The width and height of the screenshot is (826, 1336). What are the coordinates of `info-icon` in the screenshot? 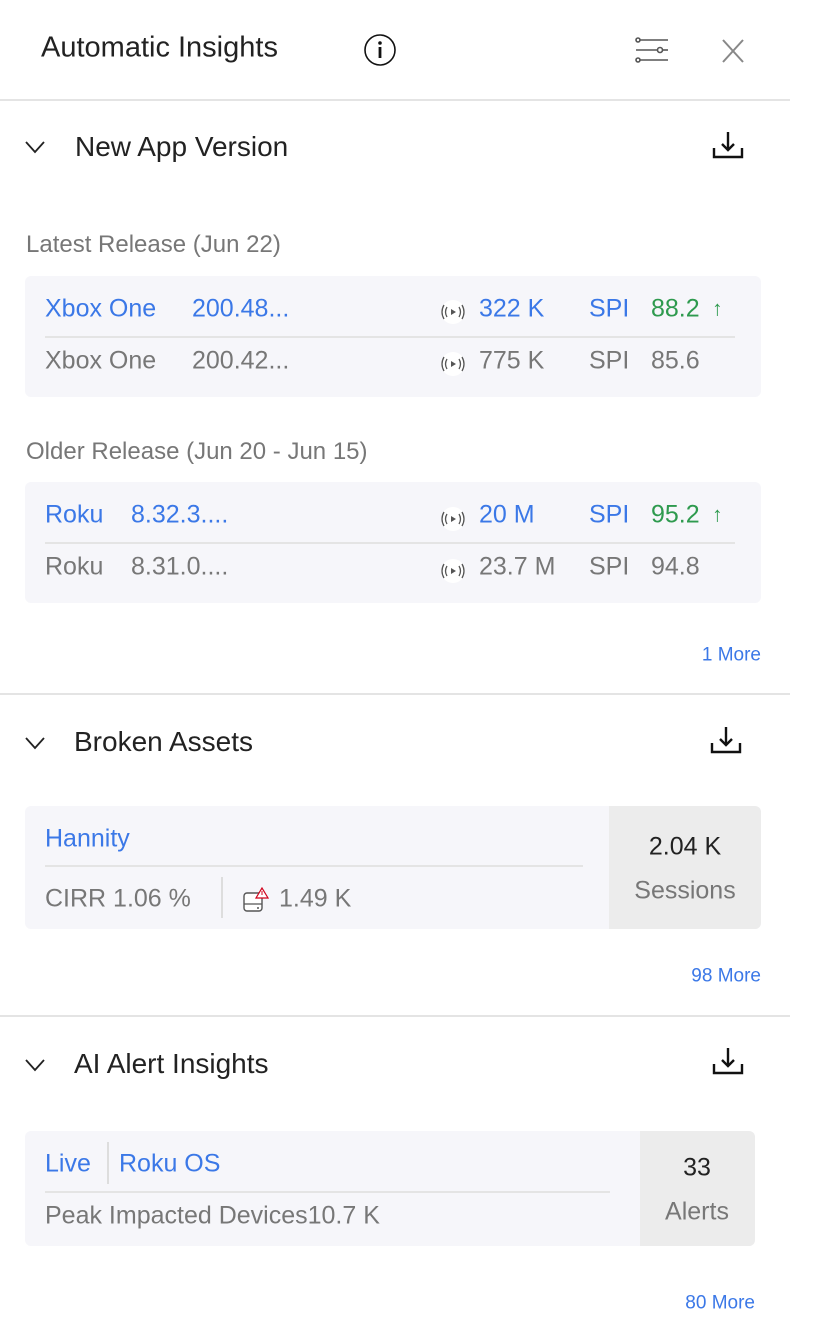 It's located at (380, 50).